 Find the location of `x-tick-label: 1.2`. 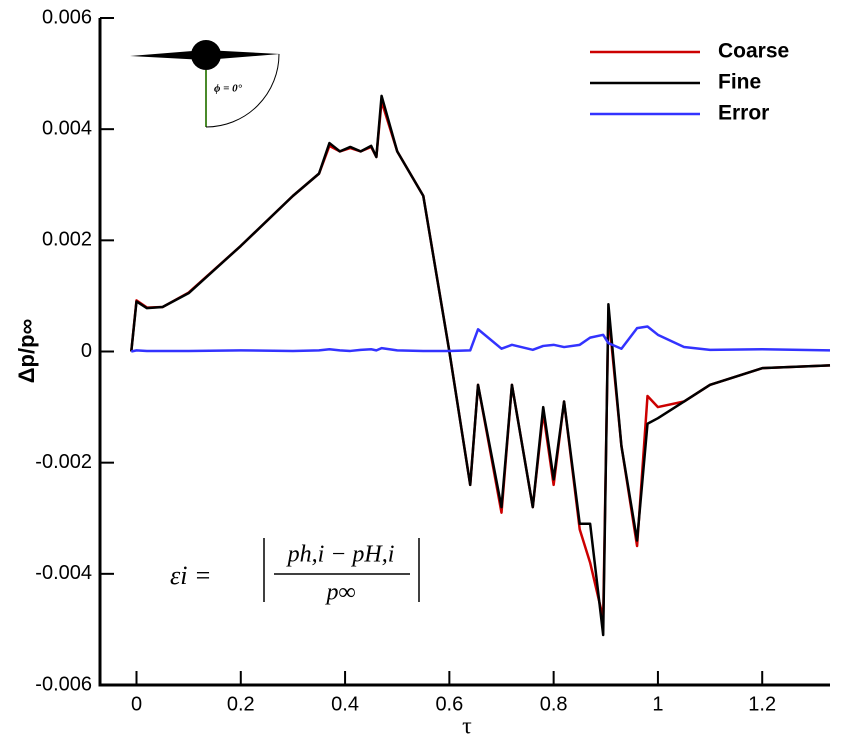

x-tick-label: 1.2 is located at coordinates (762, 704).